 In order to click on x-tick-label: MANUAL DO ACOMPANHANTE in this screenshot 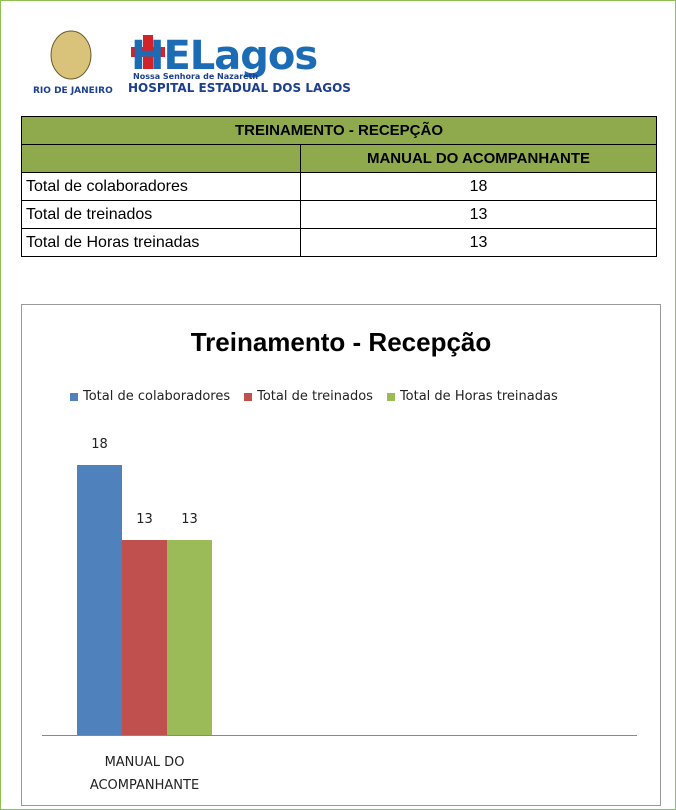, I will do `click(144, 774)`.